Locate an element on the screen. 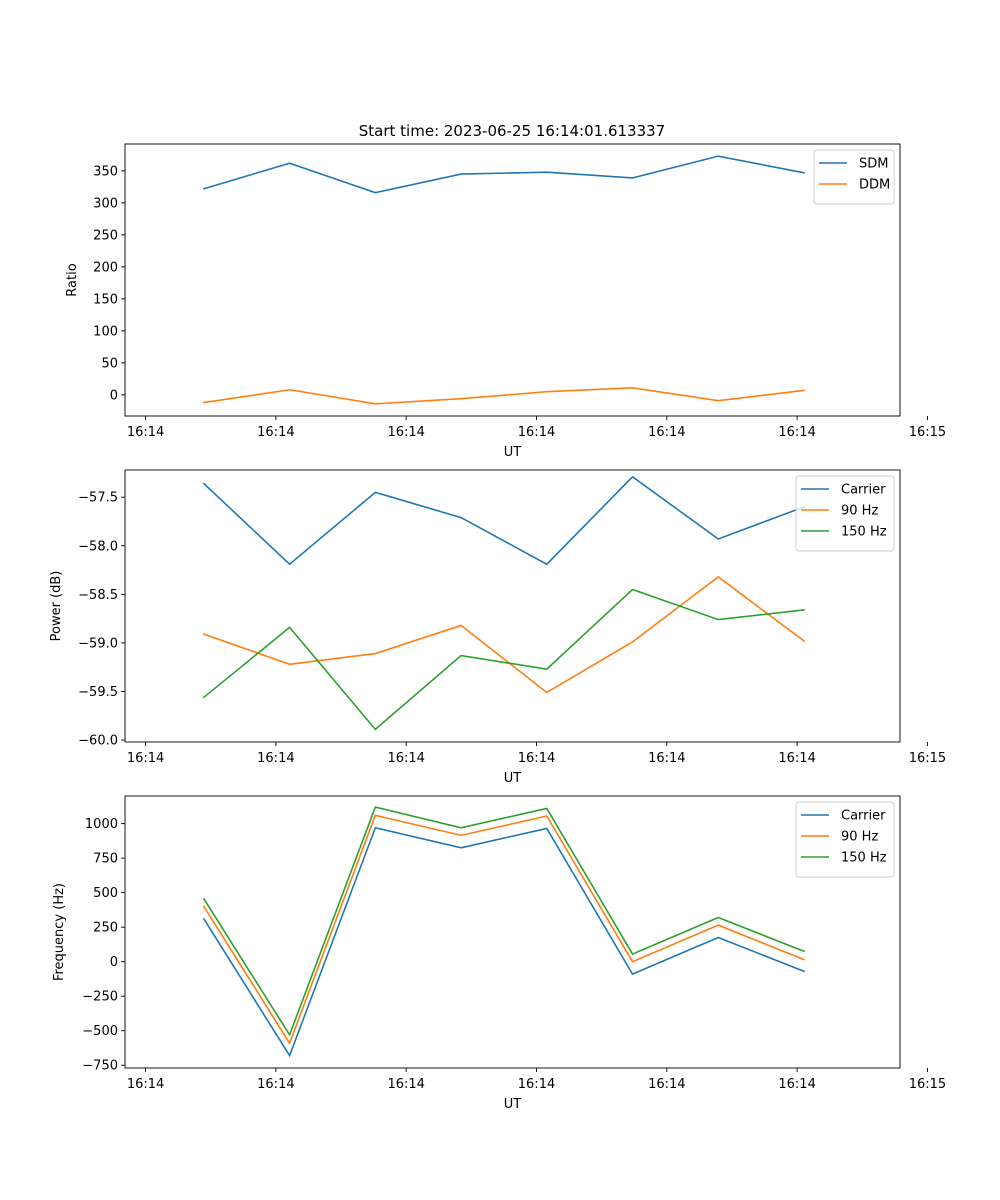 The image size is (1000, 1200). y-tick-label: 50 is located at coordinates (109, 363).